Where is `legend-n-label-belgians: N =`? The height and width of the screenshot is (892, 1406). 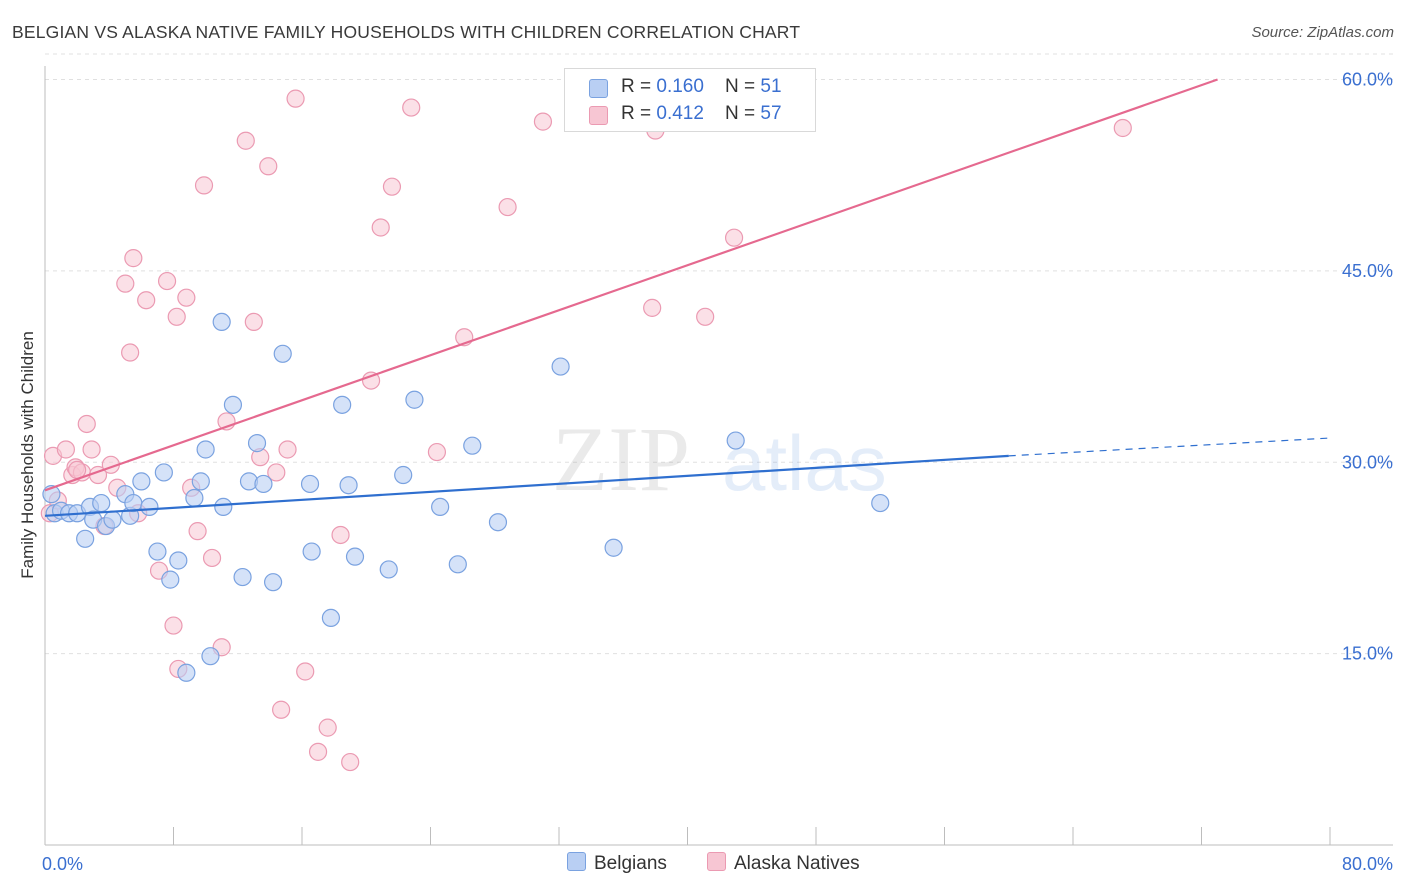
legend-n-label-belgians: N = is located at coordinates (743, 86).